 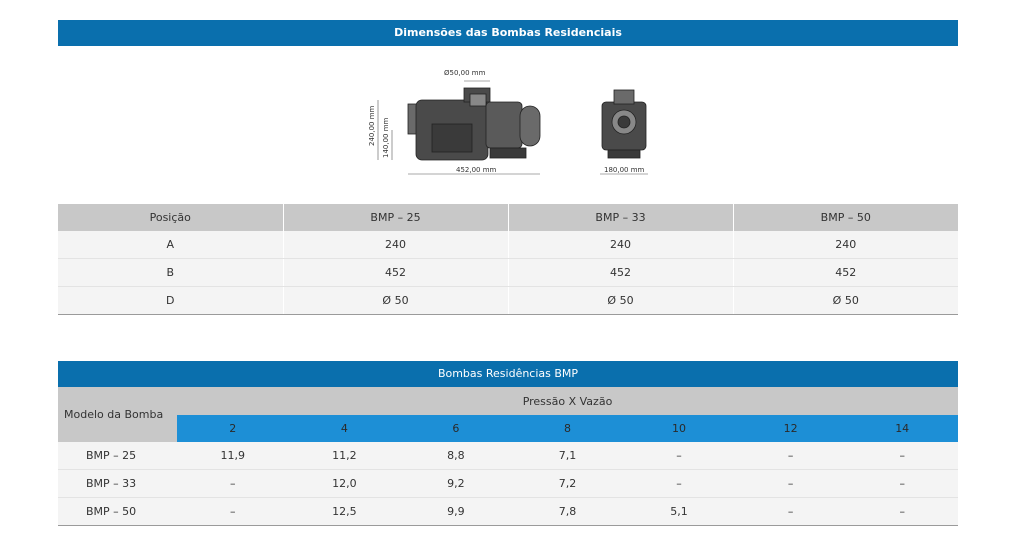 I want to click on pressure-header: 12, so click(x=790, y=428).